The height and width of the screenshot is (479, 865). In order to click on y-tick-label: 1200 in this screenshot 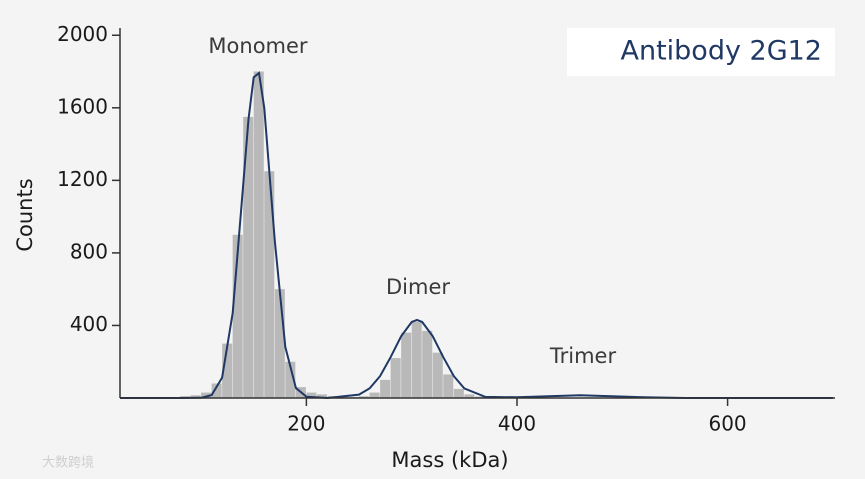, I will do `click(82, 179)`.